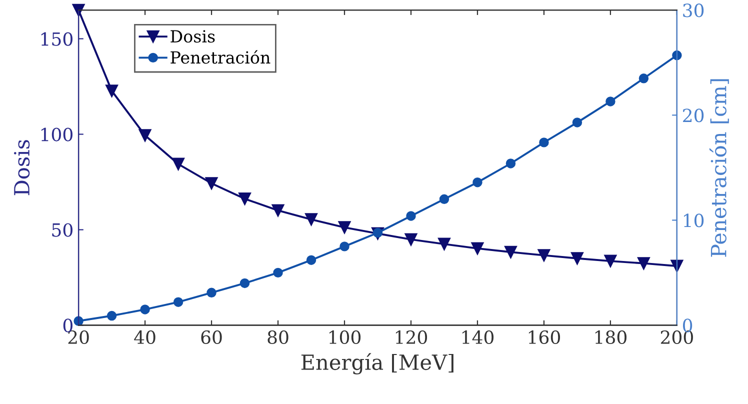 The width and height of the screenshot is (748, 404). Describe the element at coordinates (278, 337) in the screenshot. I see `x-tick-label: 80` at that location.